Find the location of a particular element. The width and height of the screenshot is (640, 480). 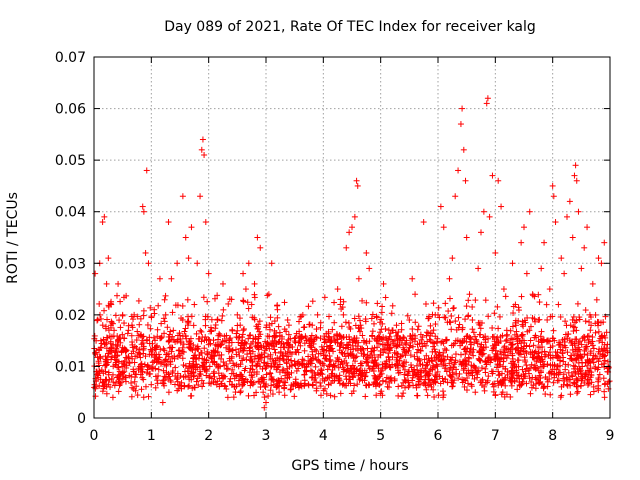

x-axis-label: GPS time / hours is located at coordinates (349, 466).